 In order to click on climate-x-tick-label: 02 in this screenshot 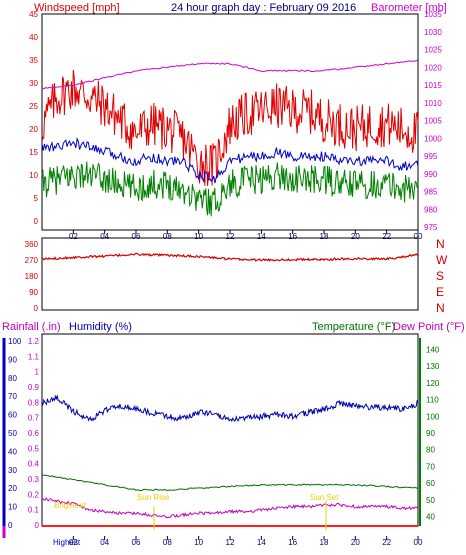, I will do `click(73, 542)`.